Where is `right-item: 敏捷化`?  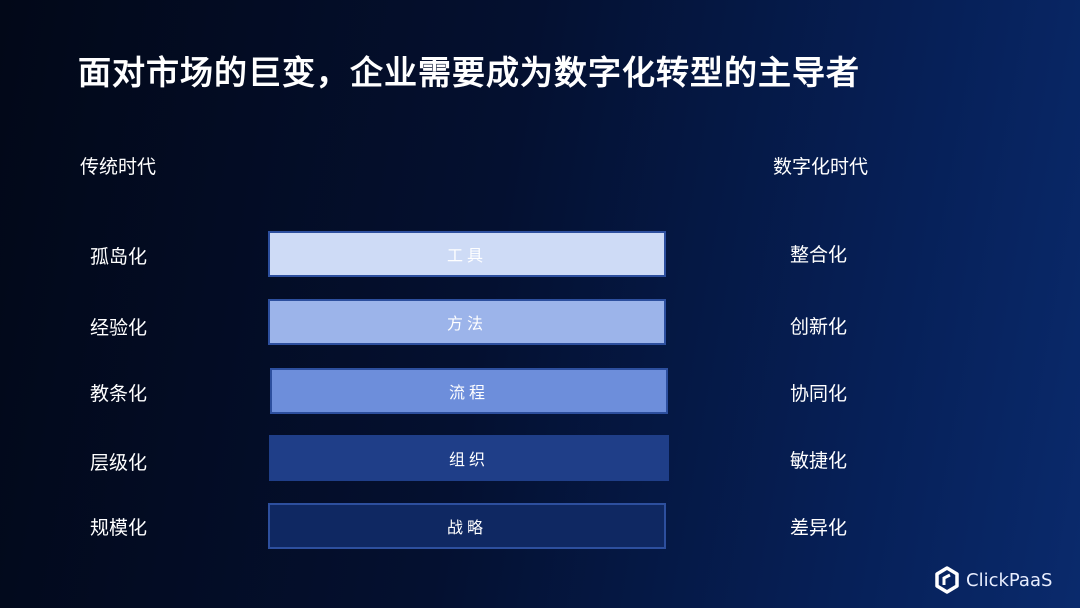 right-item: 敏捷化 is located at coordinates (819, 461).